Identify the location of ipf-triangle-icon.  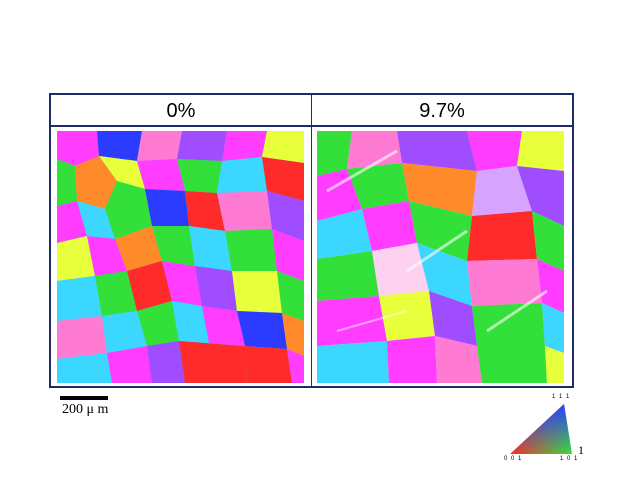
(541, 429).